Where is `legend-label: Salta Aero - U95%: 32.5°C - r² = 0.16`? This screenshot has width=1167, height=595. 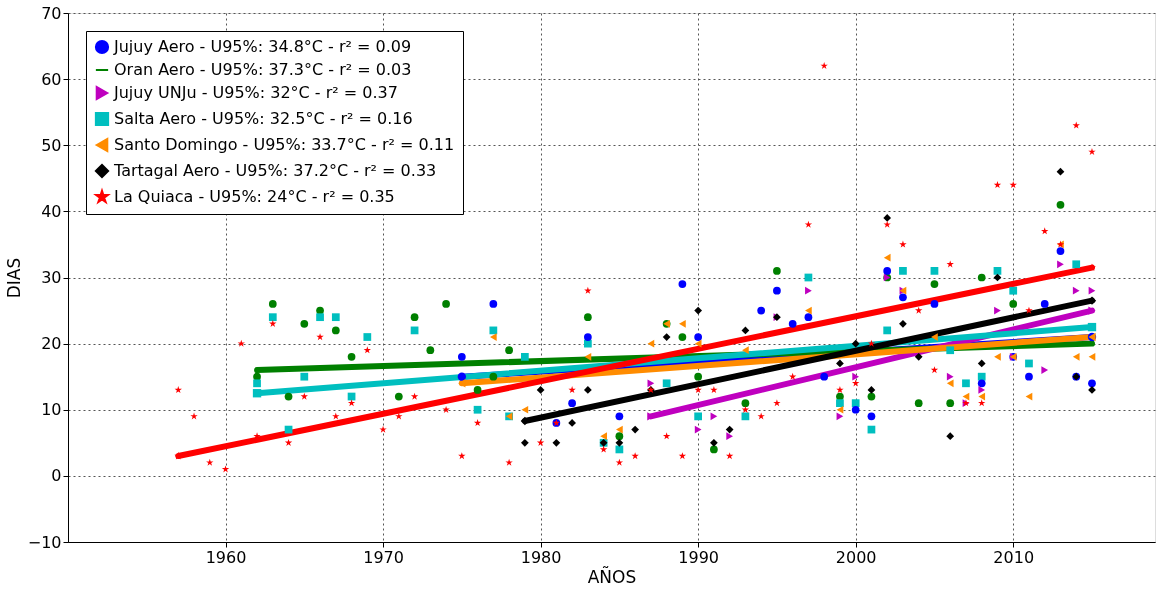 legend-label: Salta Aero - U95%: 32.5°C - r² = 0.16 is located at coordinates (263, 118).